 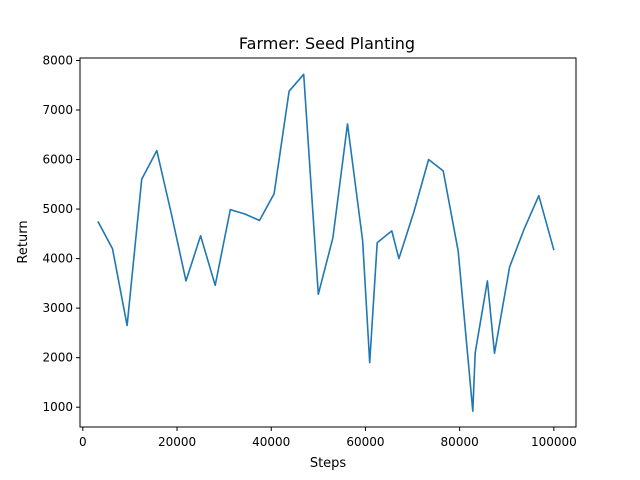 What do you see at coordinates (57, 110) in the screenshot?
I see `y-tick-label: 7000` at bounding box center [57, 110].